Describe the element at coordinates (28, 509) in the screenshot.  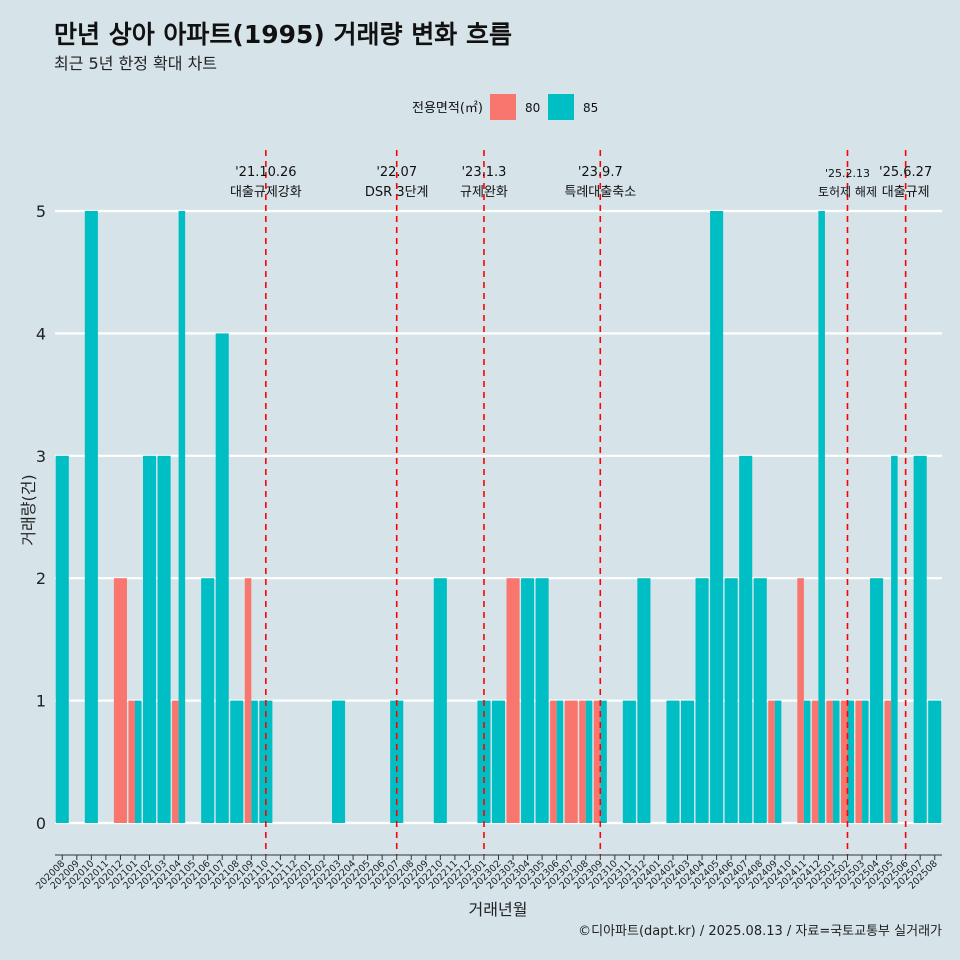
I see `y-axis-label: 거래량(건)` at that location.